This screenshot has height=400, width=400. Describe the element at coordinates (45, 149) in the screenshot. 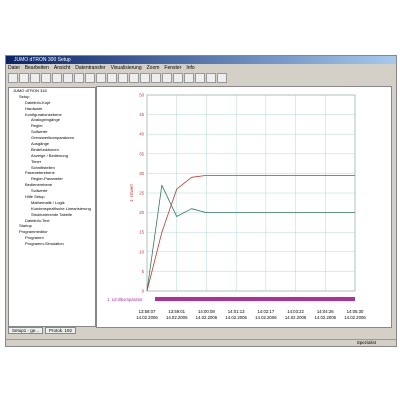

I see `tree-node: Binärfunktionen` at that location.